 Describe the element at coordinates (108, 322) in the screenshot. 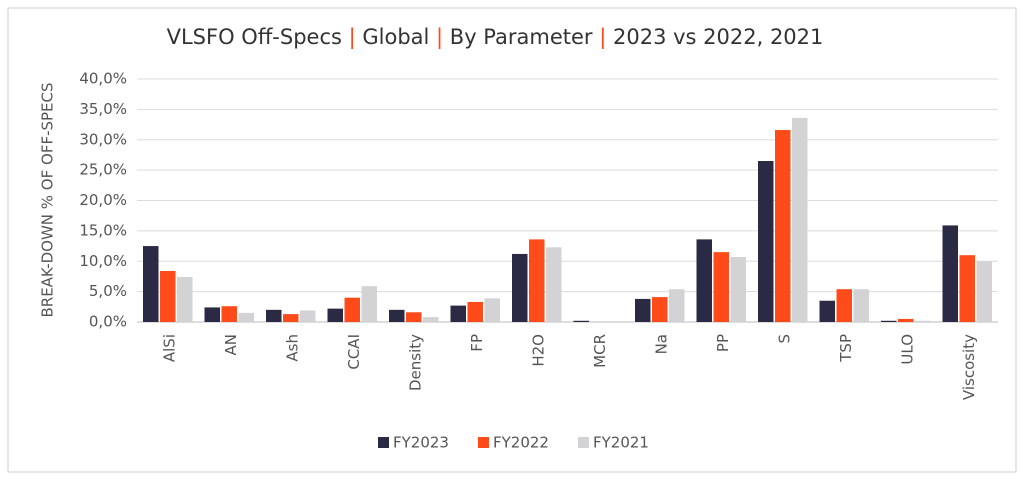

I see `y-tick-label: 0,0%` at that location.